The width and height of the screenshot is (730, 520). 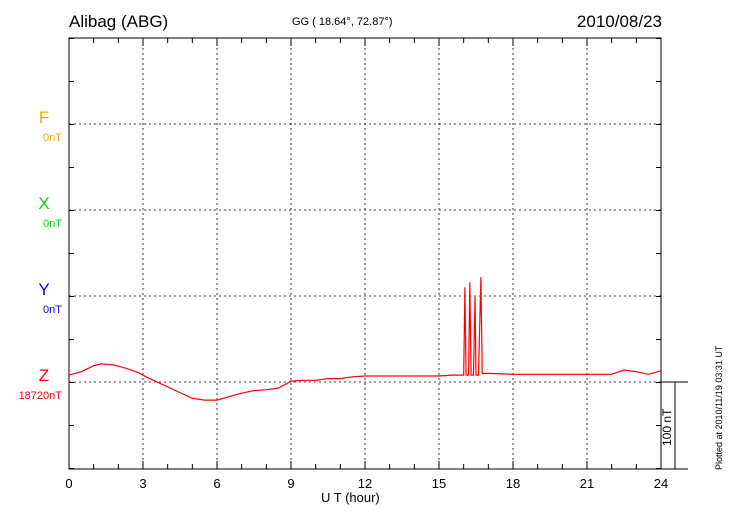 What do you see at coordinates (216, 483) in the screenshot?
I see `x-tick-label: 6` at bounding box center [216, 483].